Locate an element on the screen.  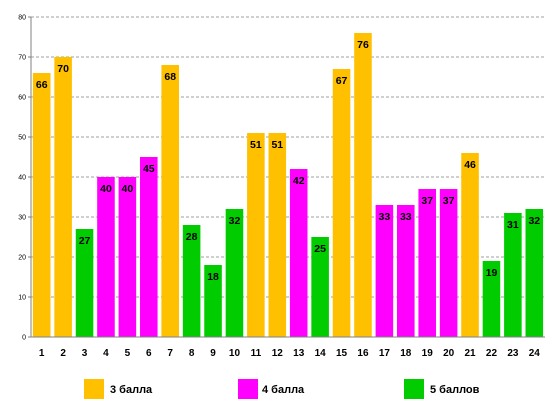
x-tick-label: 5 is located at coordinates (128, 353).